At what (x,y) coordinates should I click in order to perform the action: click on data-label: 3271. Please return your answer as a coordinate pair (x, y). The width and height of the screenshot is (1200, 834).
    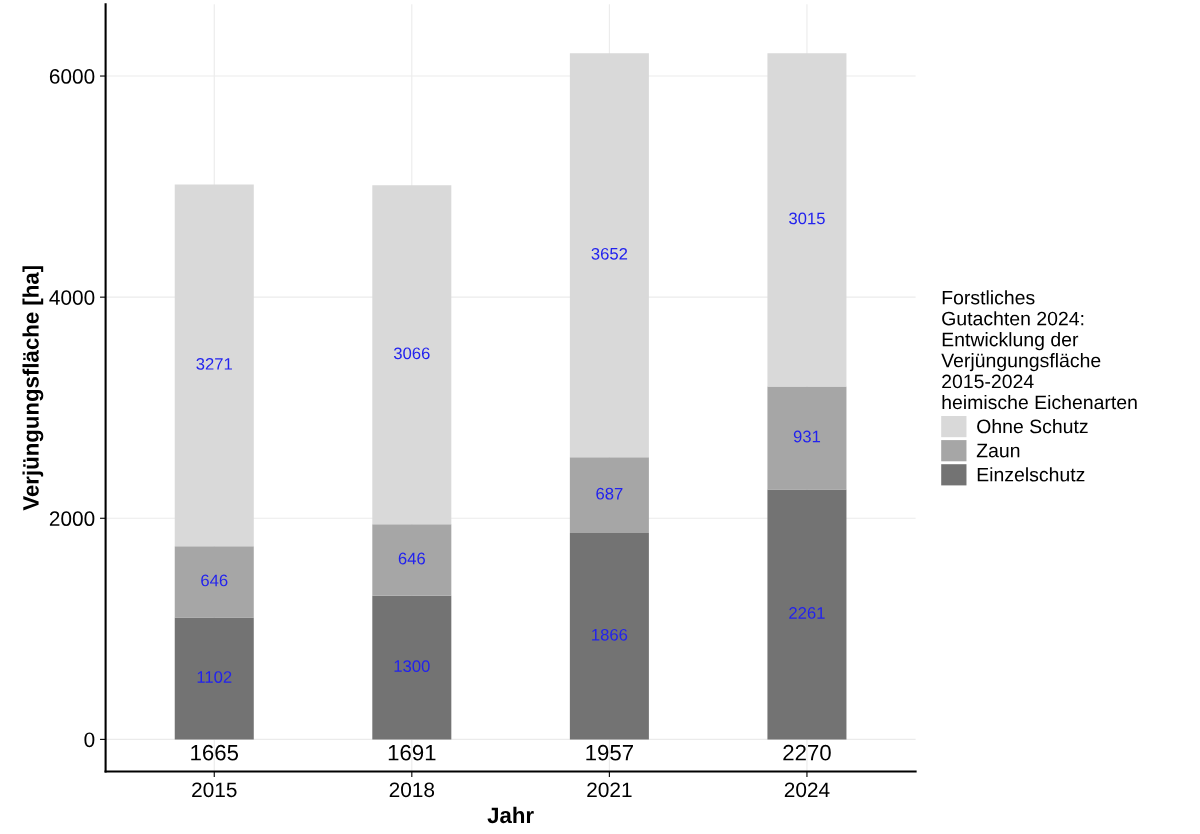
    Looking at the image, I should click on (214, 363).